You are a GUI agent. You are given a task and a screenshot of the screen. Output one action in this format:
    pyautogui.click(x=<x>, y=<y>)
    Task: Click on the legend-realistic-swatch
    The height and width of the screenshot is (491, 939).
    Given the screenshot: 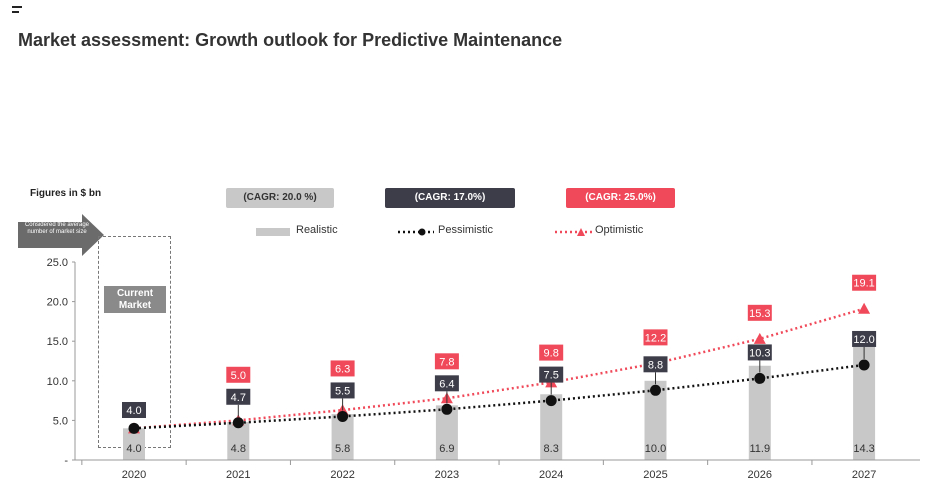 What is the action you would take?
    pyautogui.click(x=273, y=232)
    